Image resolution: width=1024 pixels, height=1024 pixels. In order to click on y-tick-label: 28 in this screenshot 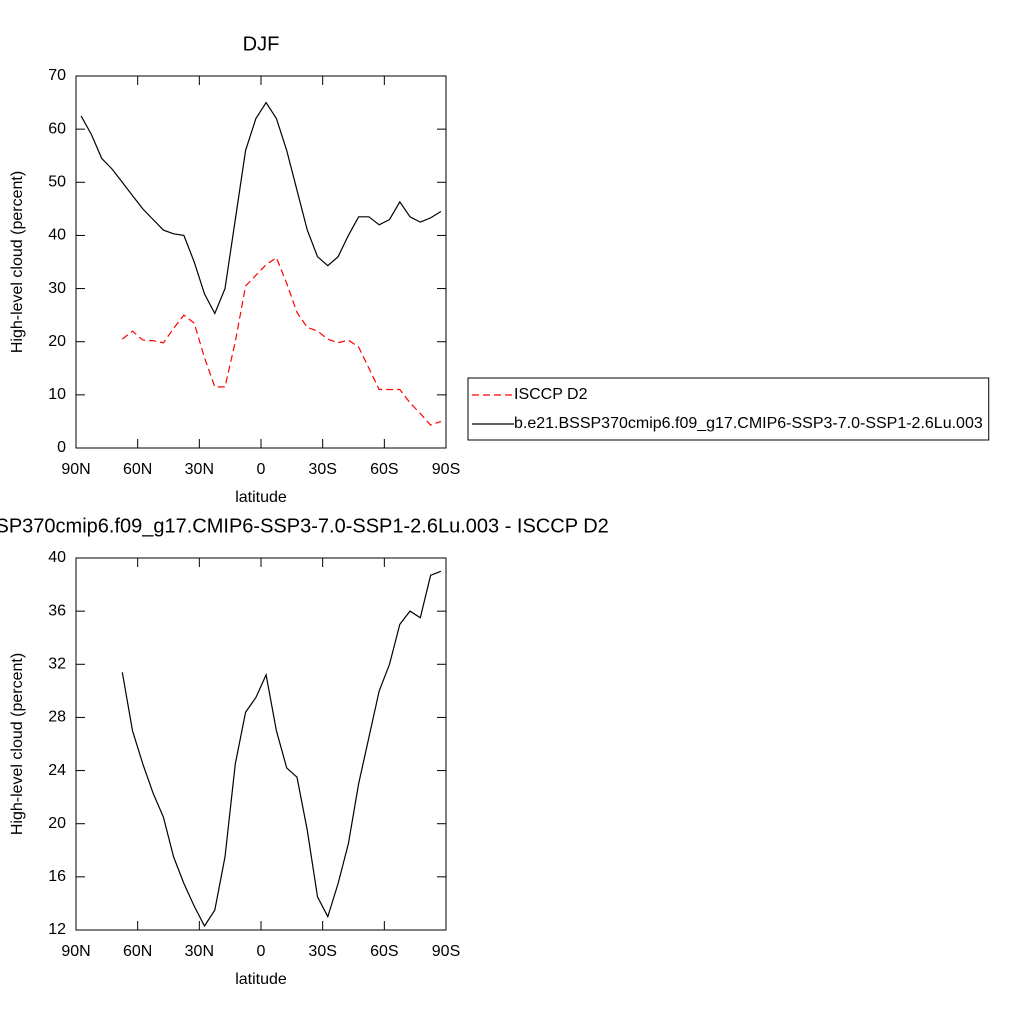, I will do `click(57, 717)`.